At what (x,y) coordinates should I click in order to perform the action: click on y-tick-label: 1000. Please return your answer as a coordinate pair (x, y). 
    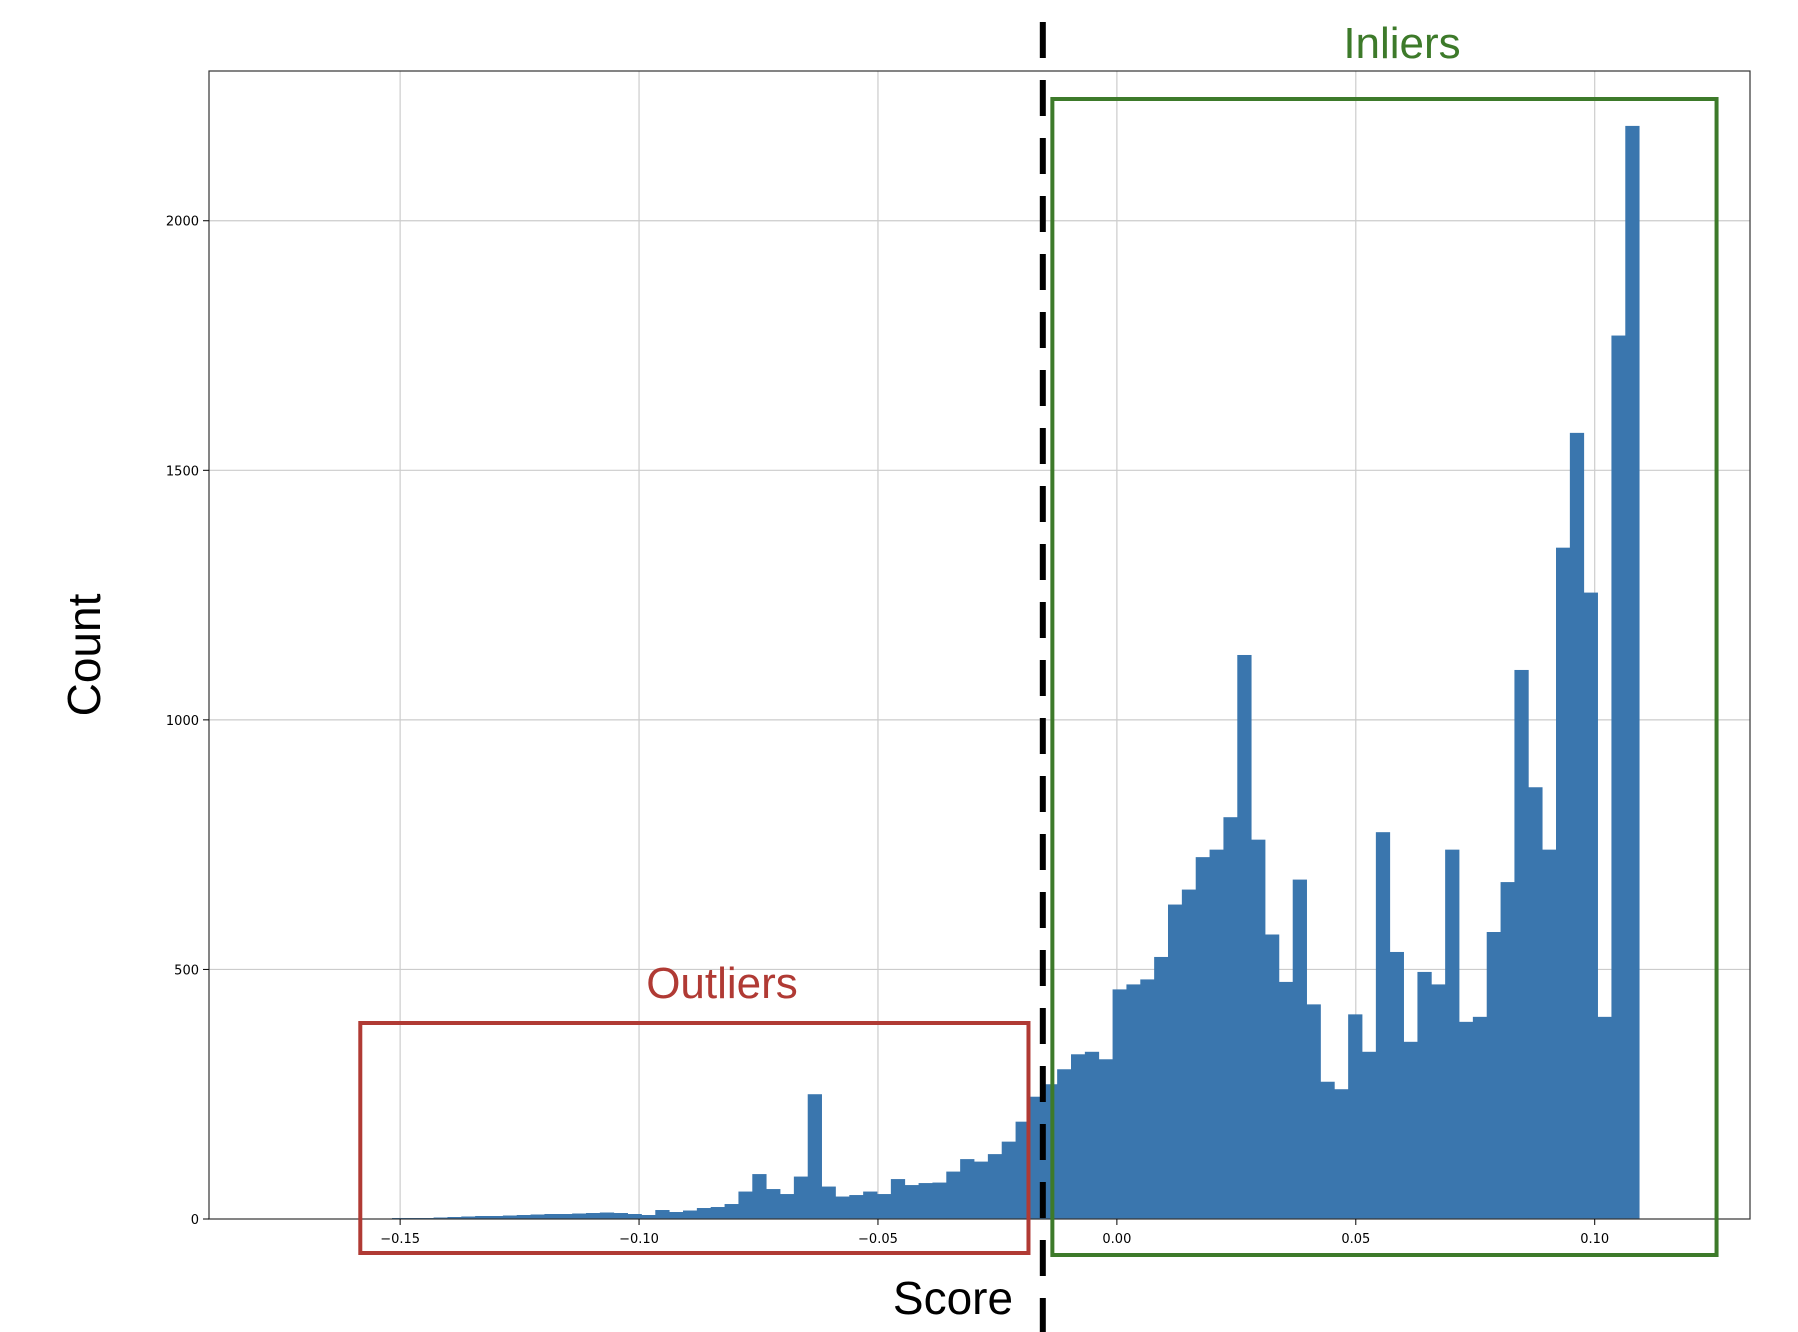
    Looking at the image, I should click on (182, 721).